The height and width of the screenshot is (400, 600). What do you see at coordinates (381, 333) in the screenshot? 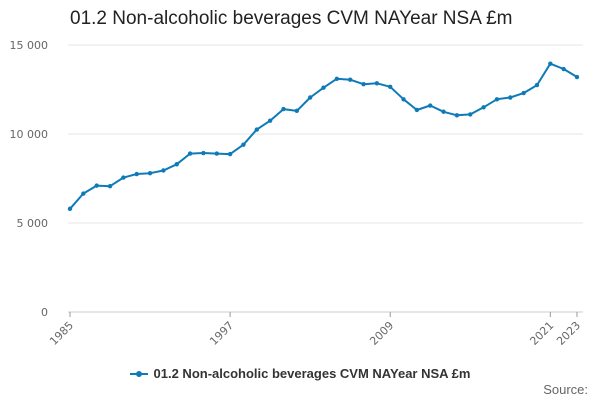
I see `x-tick-label: 2009` at bounding box center [381, 333].